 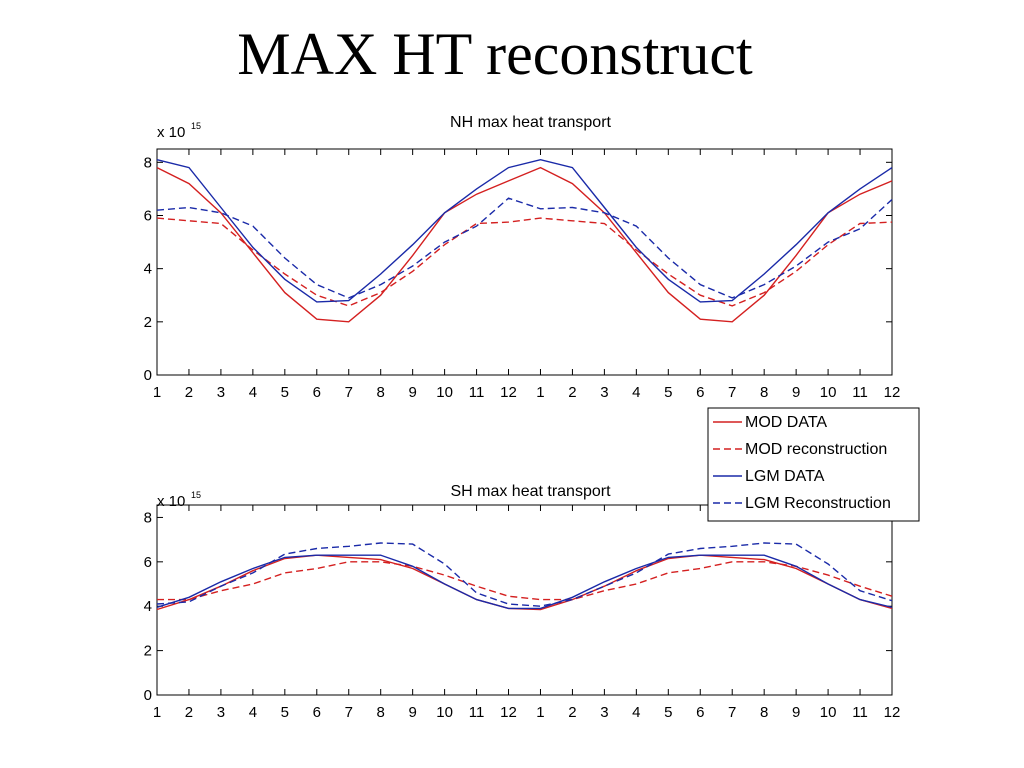 I want to click on series-mod-data, so click(x=524, y=244).